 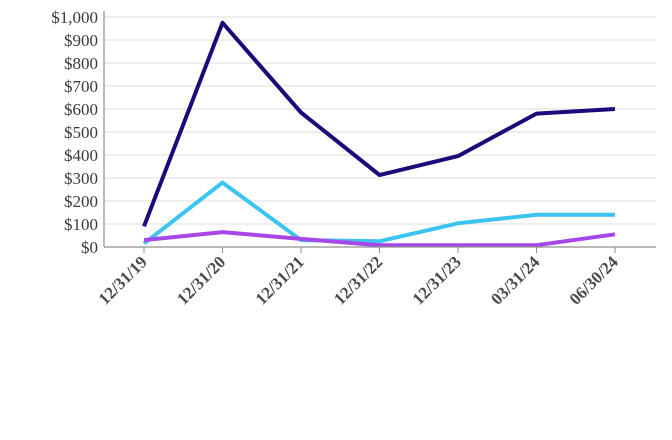 I want to click on y-tick-label: $0, so click(x=89, y=247).